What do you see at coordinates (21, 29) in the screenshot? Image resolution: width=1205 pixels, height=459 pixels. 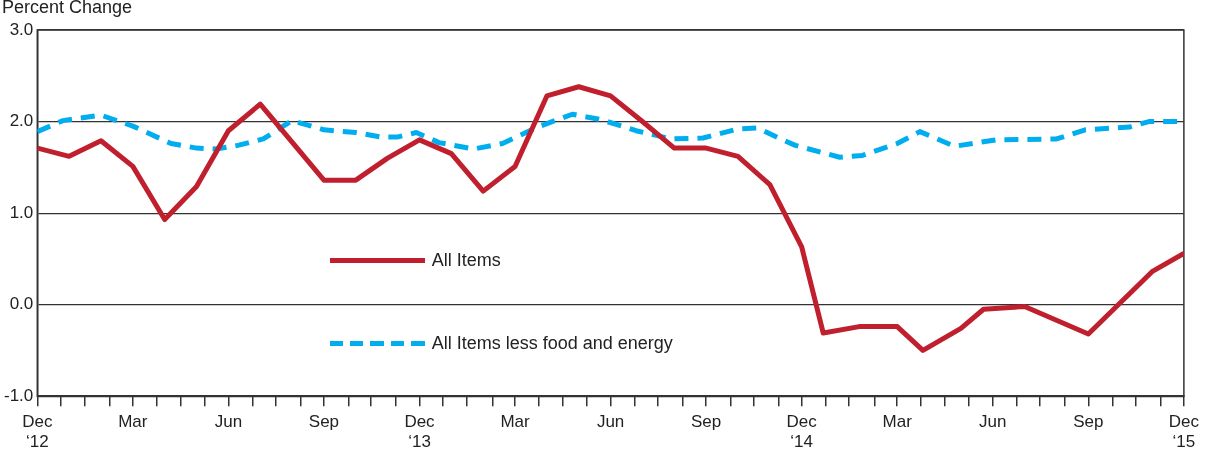 I see `y-tick-label: 3.0` at bounding box center [21, 29].